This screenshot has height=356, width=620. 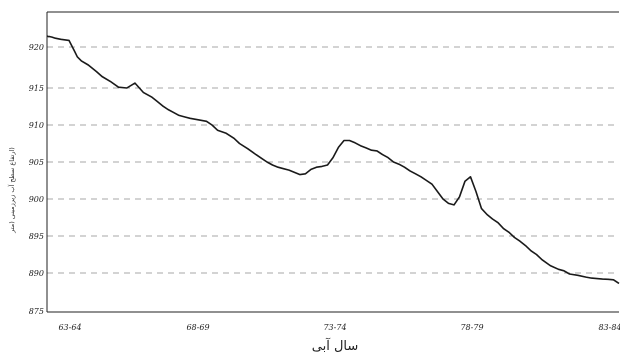 I want to click on y-tick-label-900: 900, so click(x=36, y=199).